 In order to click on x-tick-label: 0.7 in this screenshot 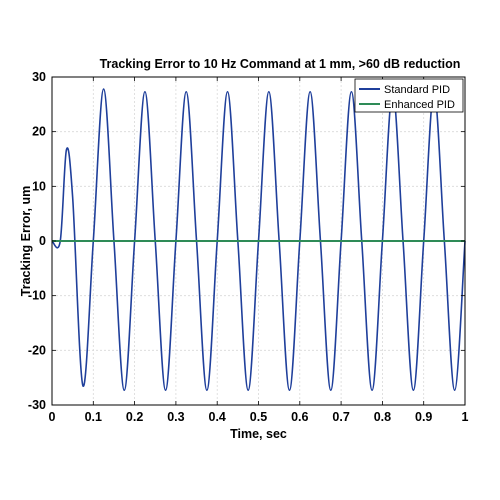, I will do `click(340, 417)`.